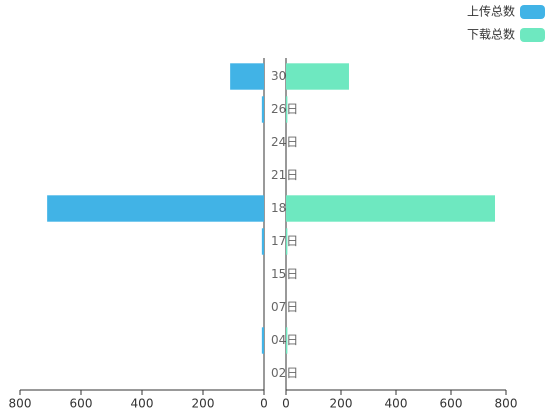 This screenshot has height=420, width=550. I want to click on legend-label: 上传总数, so click(491, 11).